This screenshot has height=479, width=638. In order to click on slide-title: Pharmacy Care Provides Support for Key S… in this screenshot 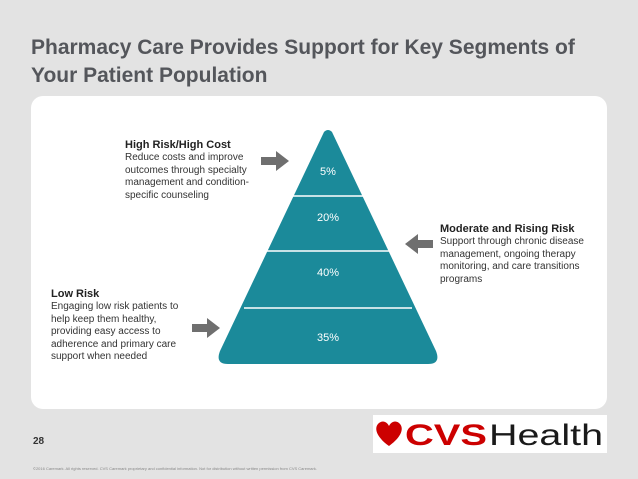, I will do `click(303, 61)`.